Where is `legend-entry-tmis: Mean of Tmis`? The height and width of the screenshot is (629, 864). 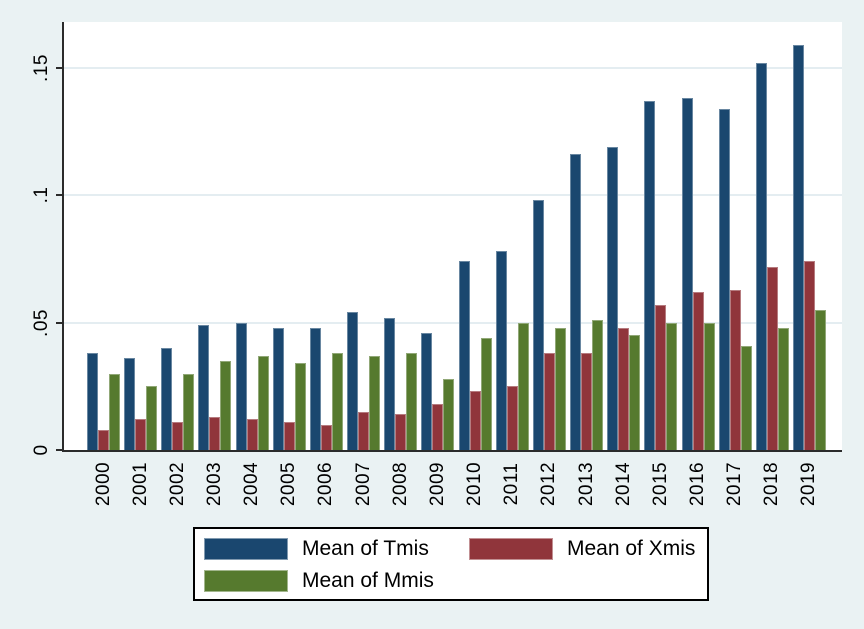
legend-entry-tmis: Mean of Tmis is located at coordinates (336, 548).